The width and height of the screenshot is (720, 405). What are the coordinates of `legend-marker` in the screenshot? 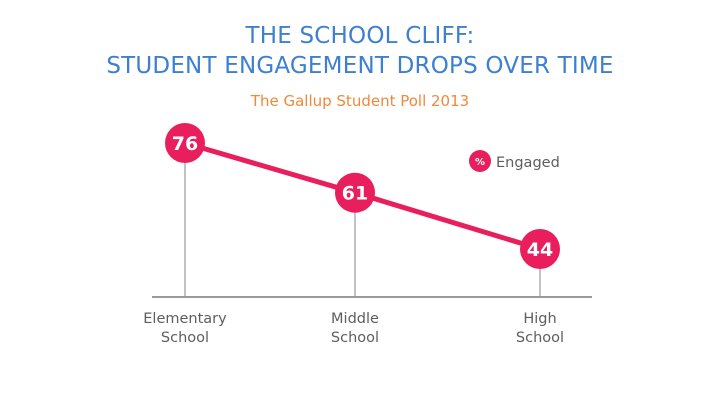 It's located at (480, 161).